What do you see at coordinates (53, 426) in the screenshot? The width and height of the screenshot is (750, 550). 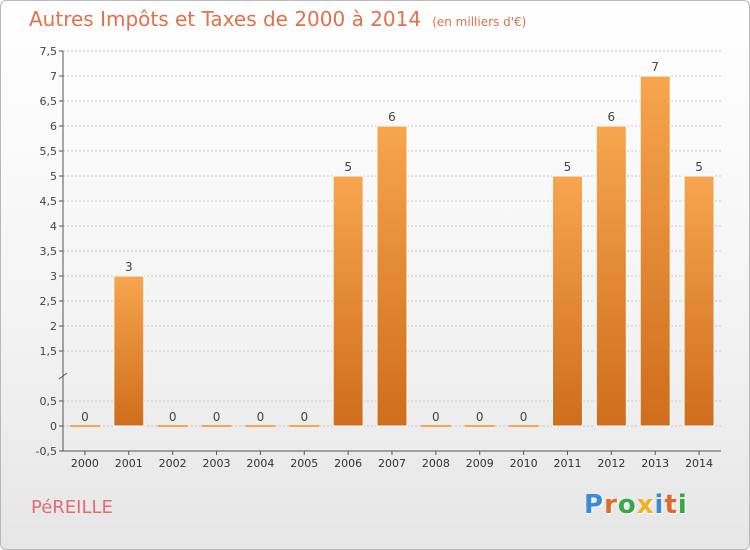 I see `y-tick-label: 0` at bounding box center [53, 426].